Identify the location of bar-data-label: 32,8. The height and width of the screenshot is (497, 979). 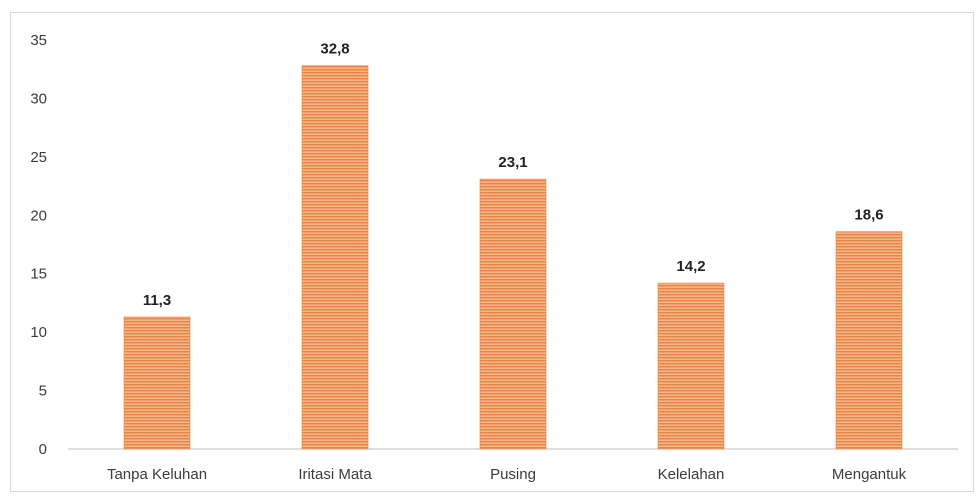
(334, 49).